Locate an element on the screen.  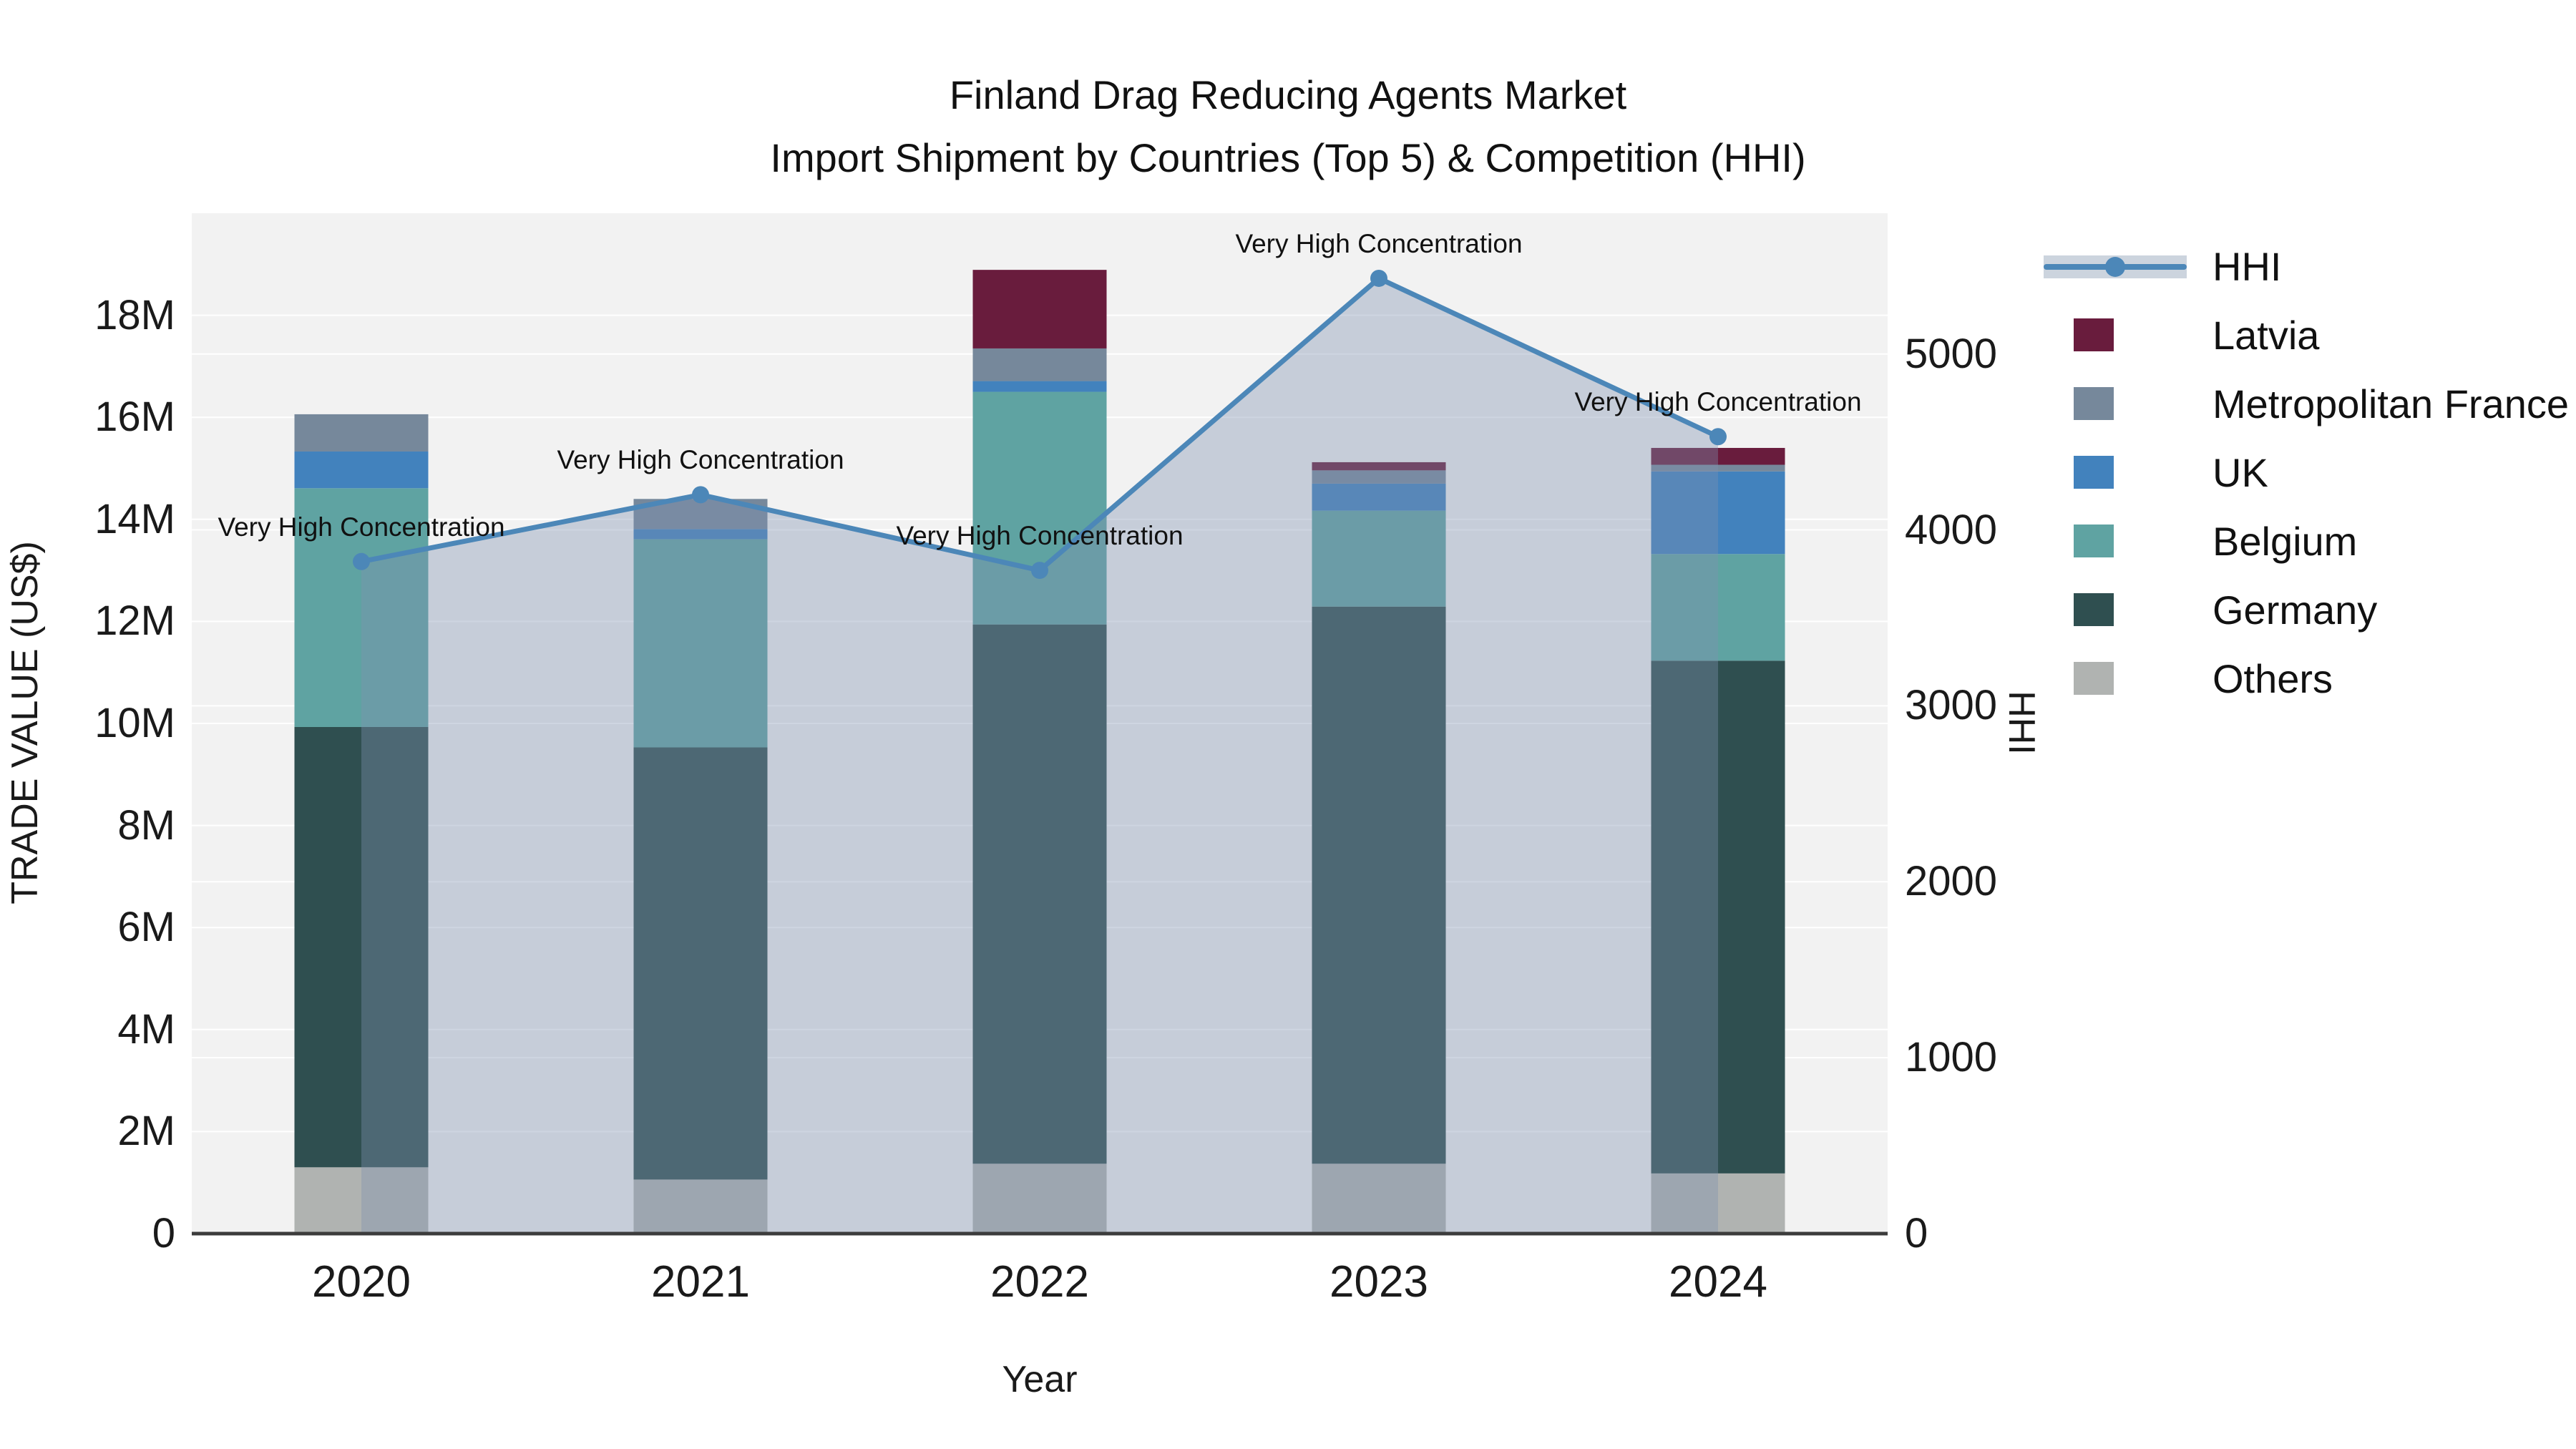
annotation-2023: Very High Concentration is located at coordinates (1379, 243).